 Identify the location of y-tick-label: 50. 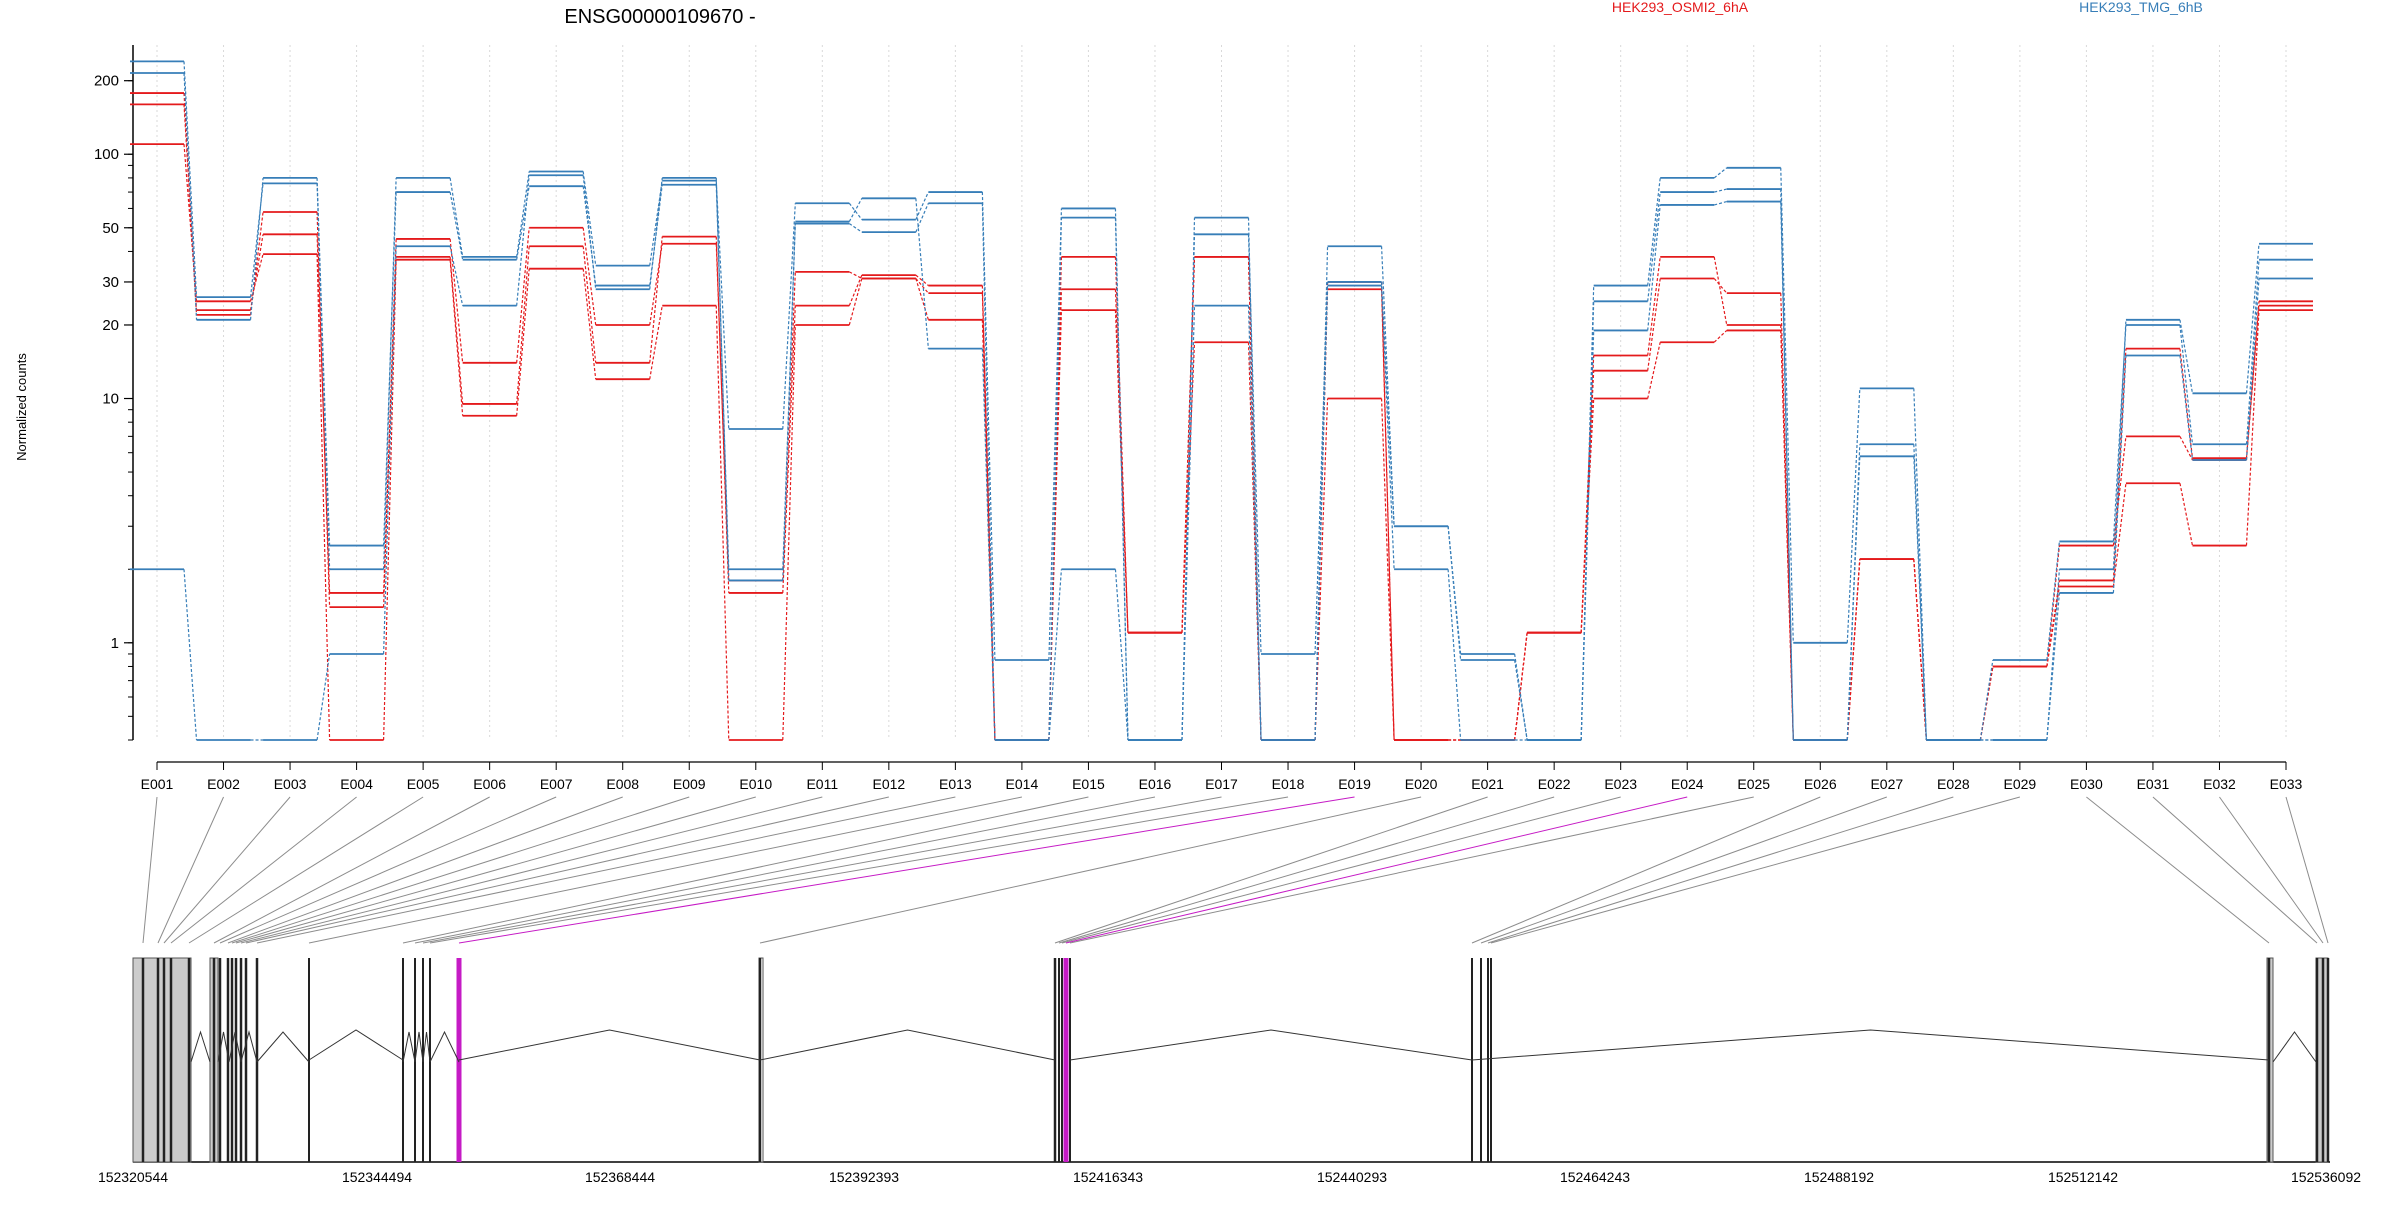
(110, 228).